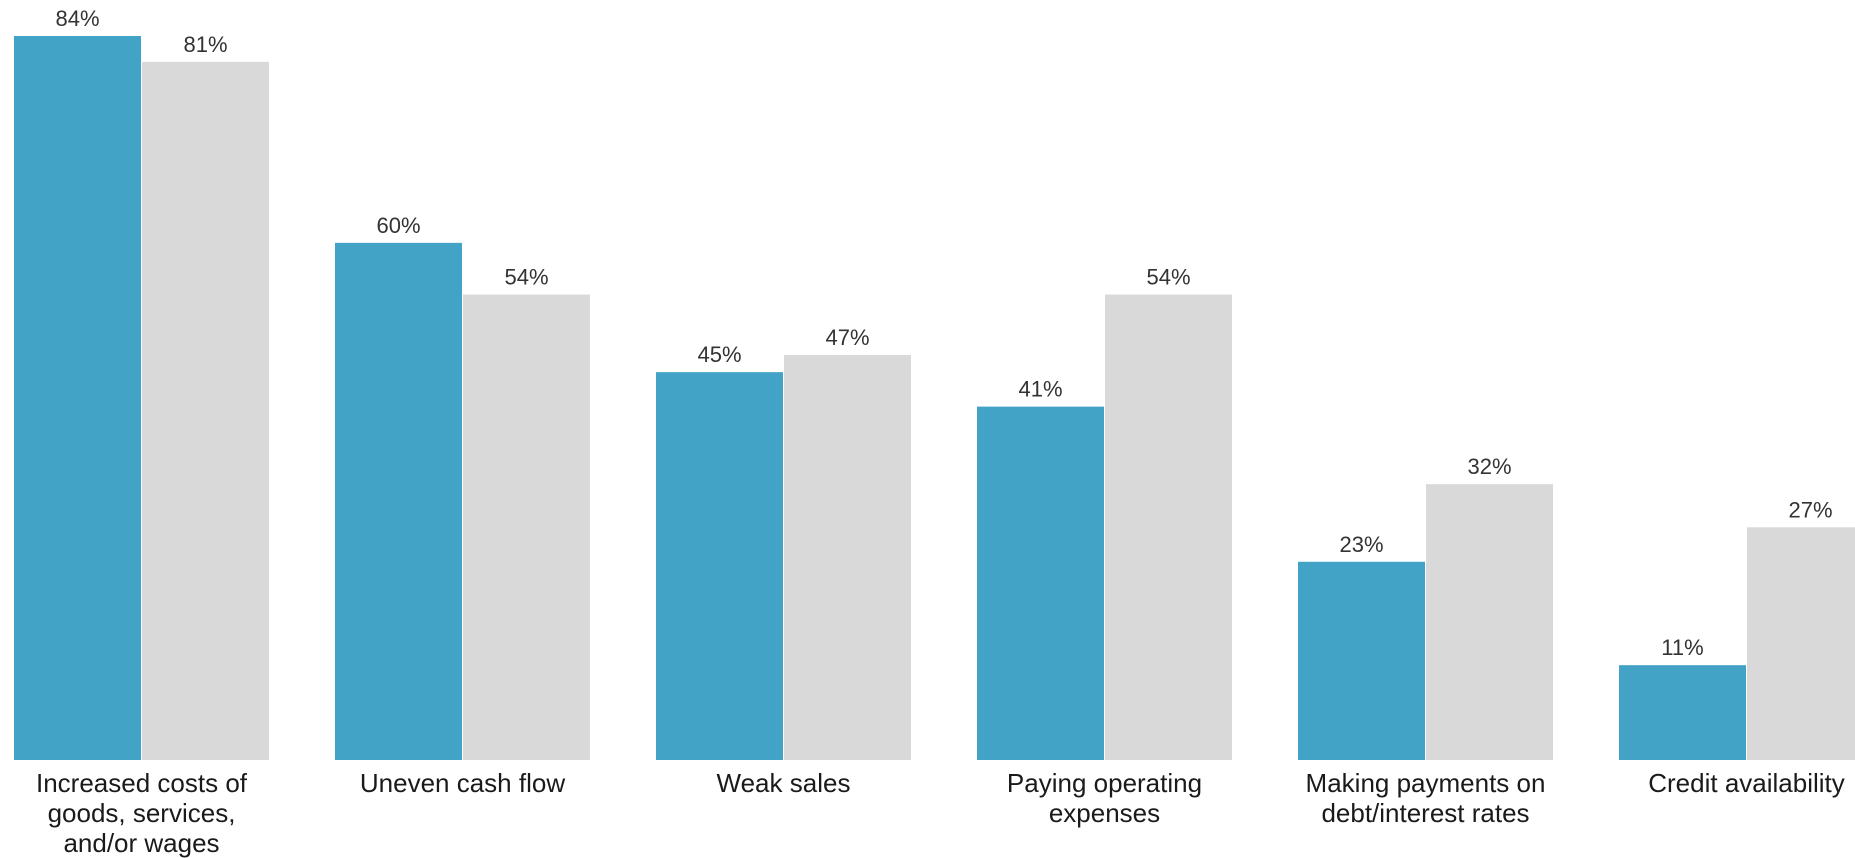 The image size is (1855, 858). Describe the element at coordinates (1040, 389) in the screenshot. I see `value-label-series-1-category-4: 41%` at that location.